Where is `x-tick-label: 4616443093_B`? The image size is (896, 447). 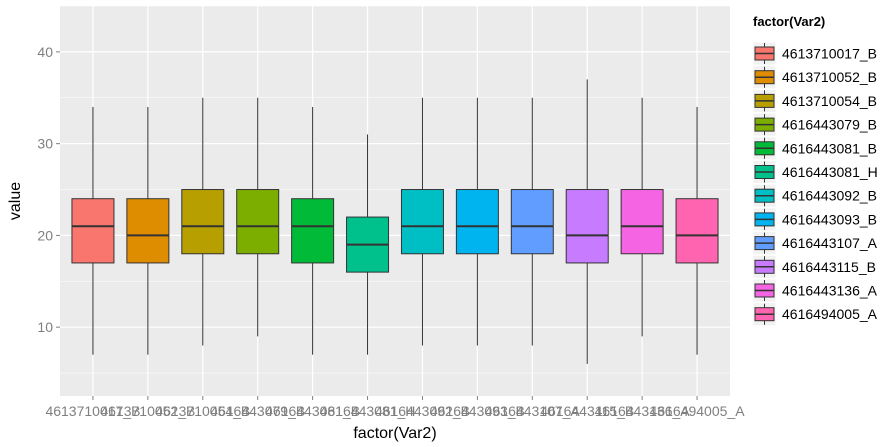
x-tick-label: 4616443093_B is located at coordinates (477, 411).